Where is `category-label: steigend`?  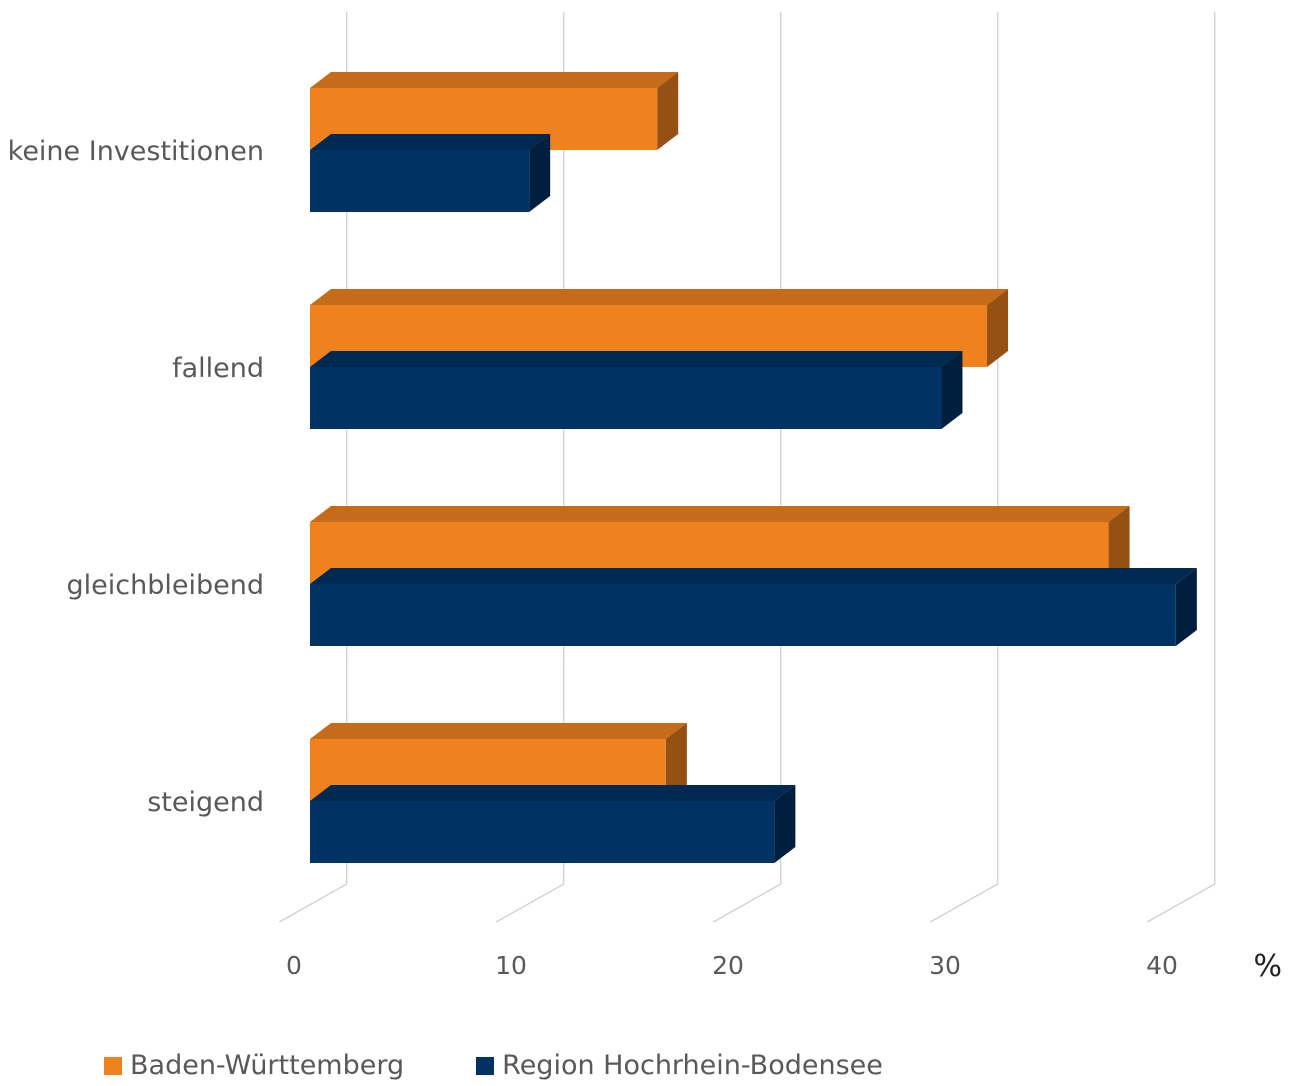 category-label: steigend is located at coordinates (205, 802).